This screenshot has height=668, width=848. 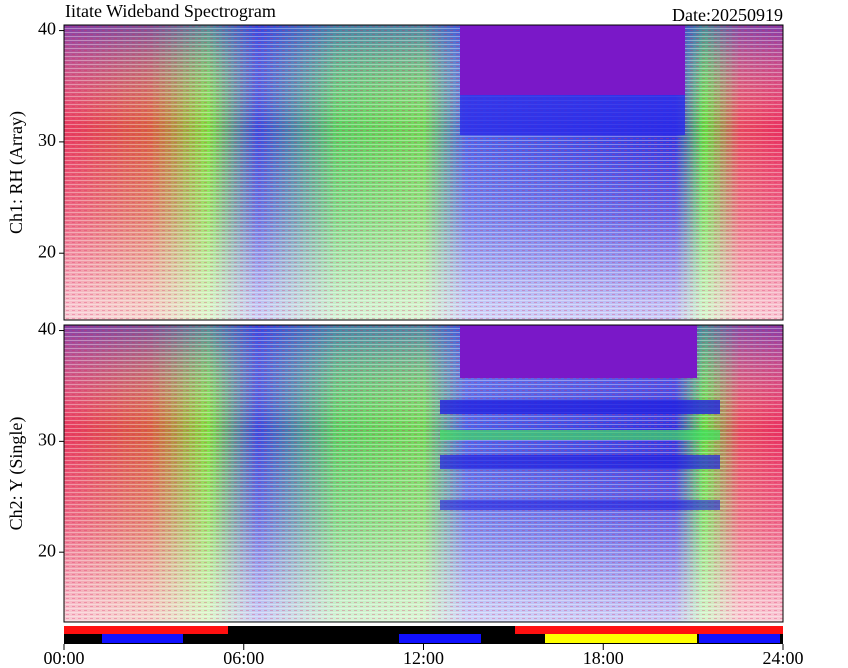 I want to click on x-tick-label: 24:00, so click(x=782, y=658).